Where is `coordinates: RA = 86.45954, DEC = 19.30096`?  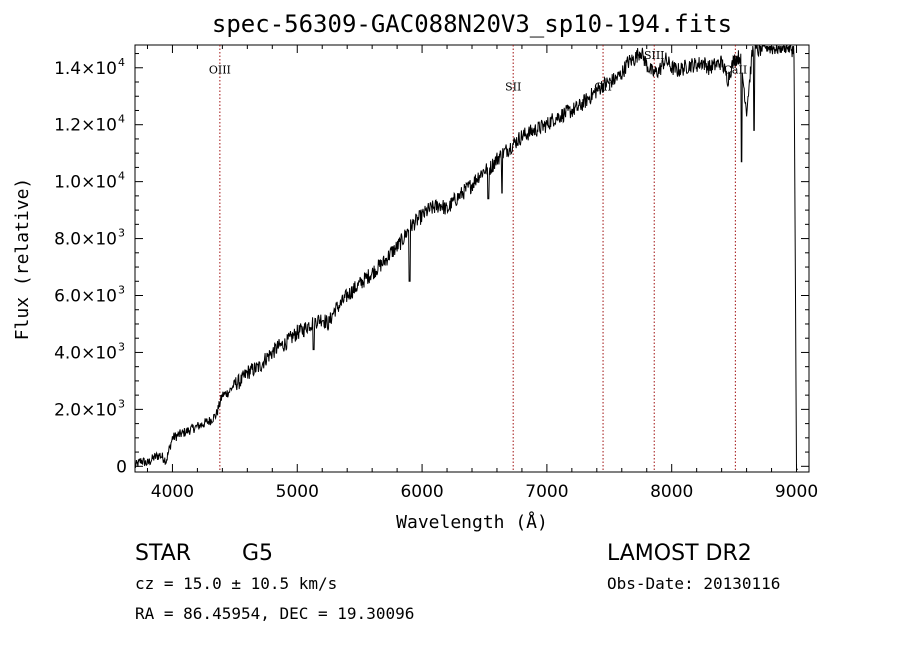 coordinates: RA = 86.45954, DEC = 19.30096 is located at coordinates (274, 613).